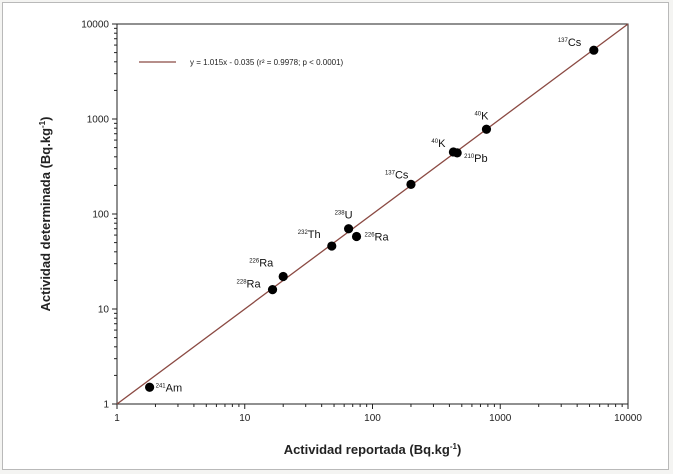 The height and width of the screenshot is (474, 673). Describe the element at coordinates (344, 216) in the screenshot. I see `point-label: 238U` at that location.